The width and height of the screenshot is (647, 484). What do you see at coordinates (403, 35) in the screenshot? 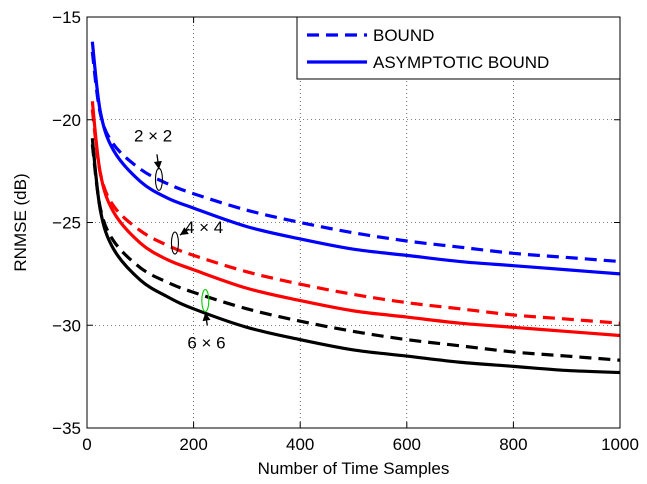
I see `legend-label: BOUND` at bounding box center [403, 35].